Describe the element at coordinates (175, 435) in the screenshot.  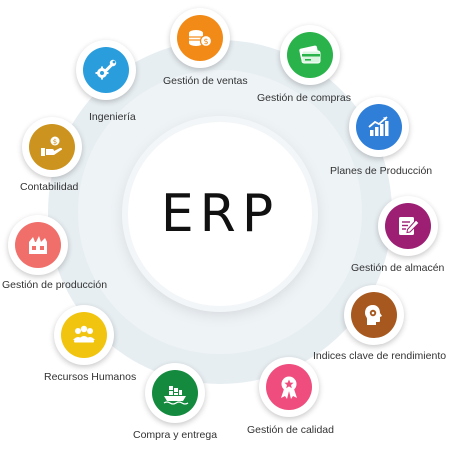
I see `module-label: Compra y entrega` at that location.